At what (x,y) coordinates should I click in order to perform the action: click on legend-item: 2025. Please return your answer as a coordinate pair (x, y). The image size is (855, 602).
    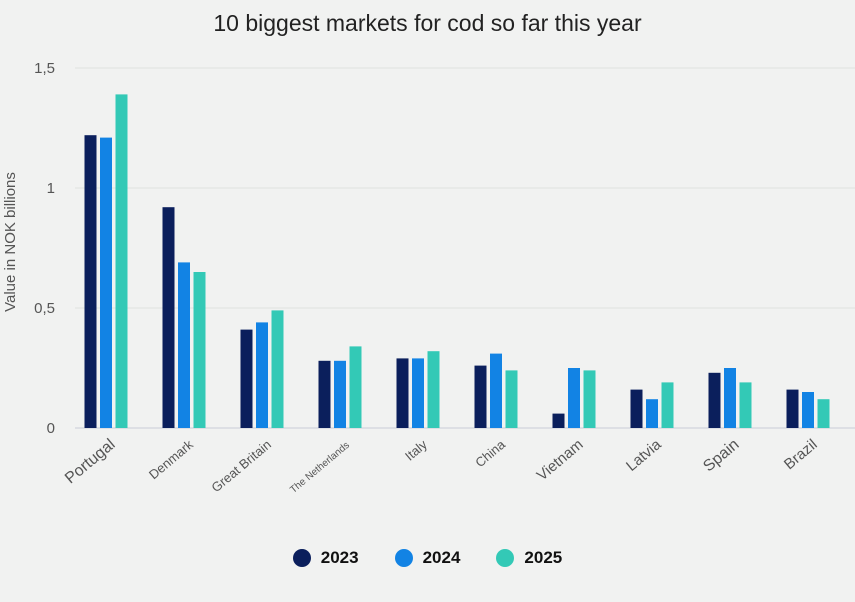
    Looking at the image, I should click on (529, 558).